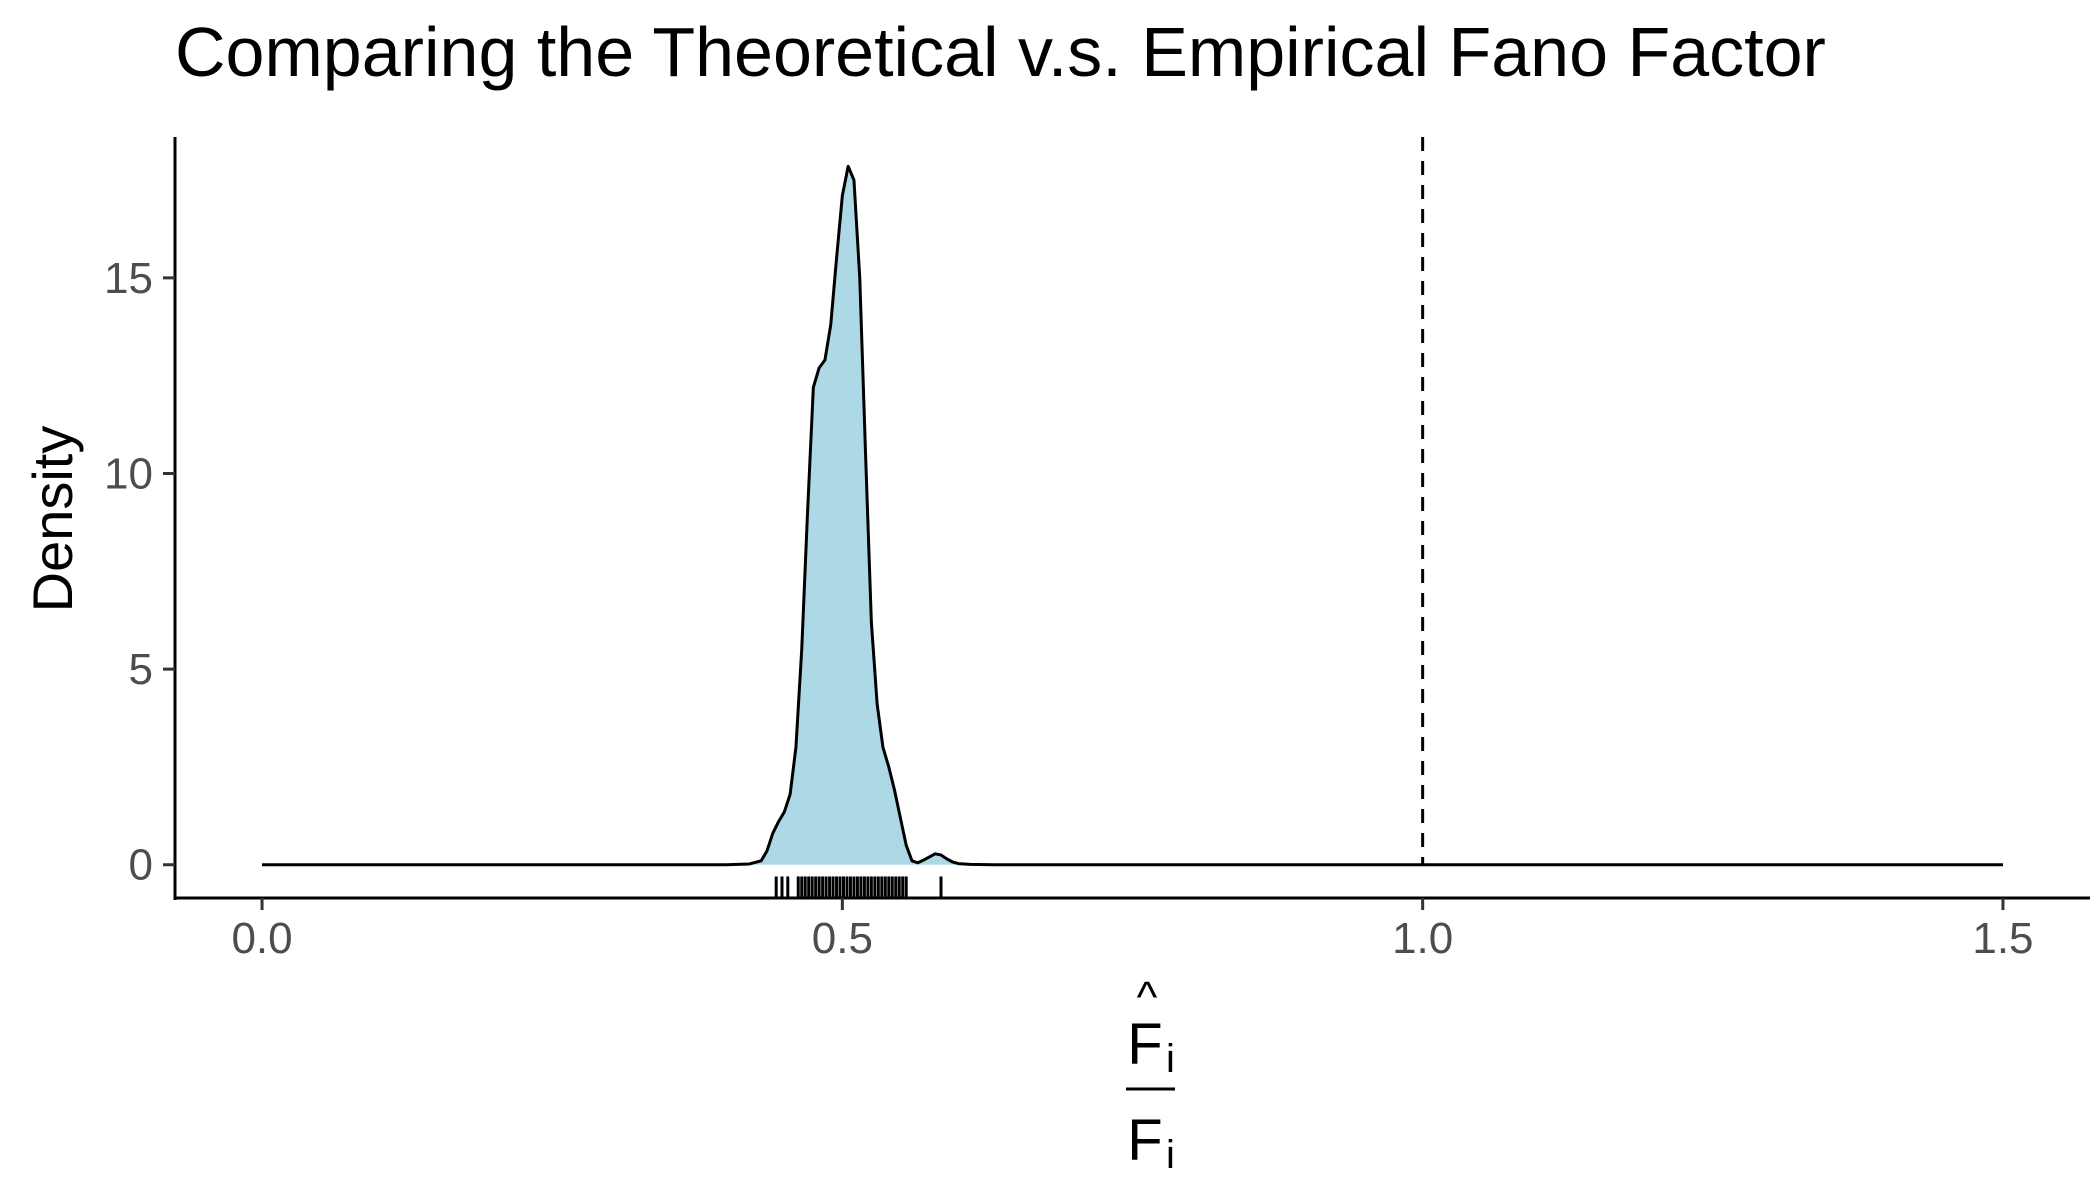 This screenshot has width=2100, height=1200. Describe the element at coordinates (1144, 1044) in the screenshot. I see `x-label-numerator: F` at that location.